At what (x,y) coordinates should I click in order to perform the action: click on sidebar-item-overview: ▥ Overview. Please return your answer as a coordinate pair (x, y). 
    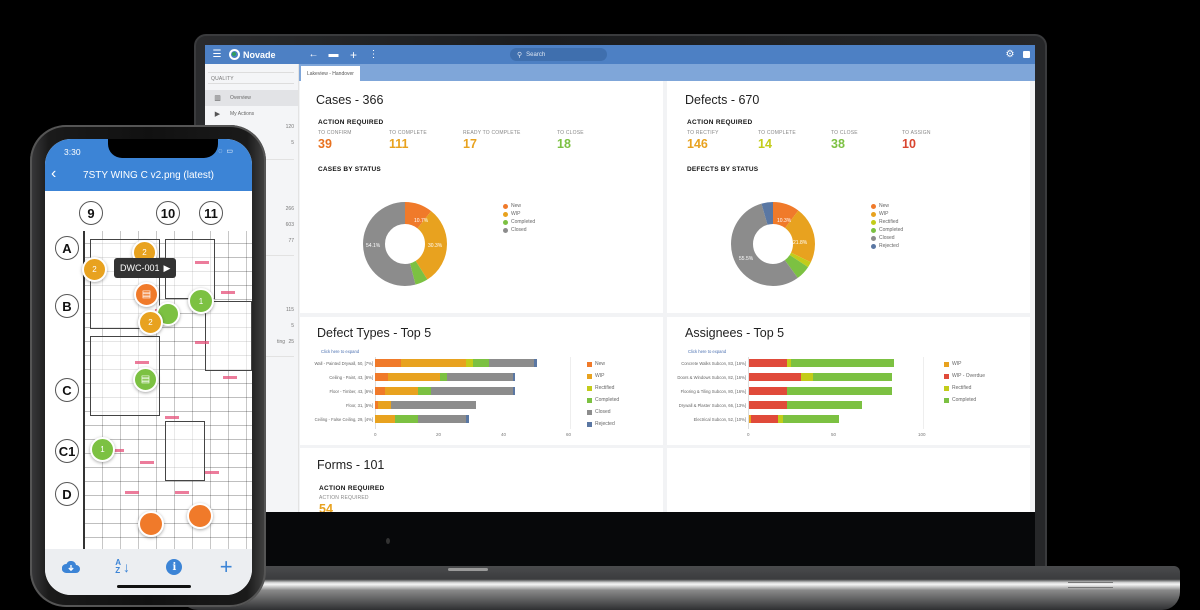
    Looking at the image, I should click on (251, 98).